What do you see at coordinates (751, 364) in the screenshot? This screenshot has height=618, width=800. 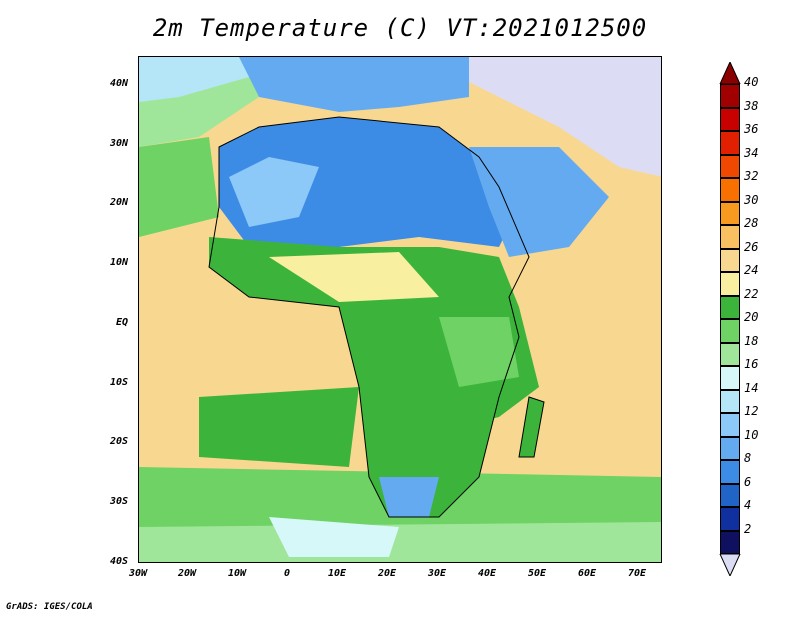 I see `colorbar-label: 16` at bounding box center [751, 364].